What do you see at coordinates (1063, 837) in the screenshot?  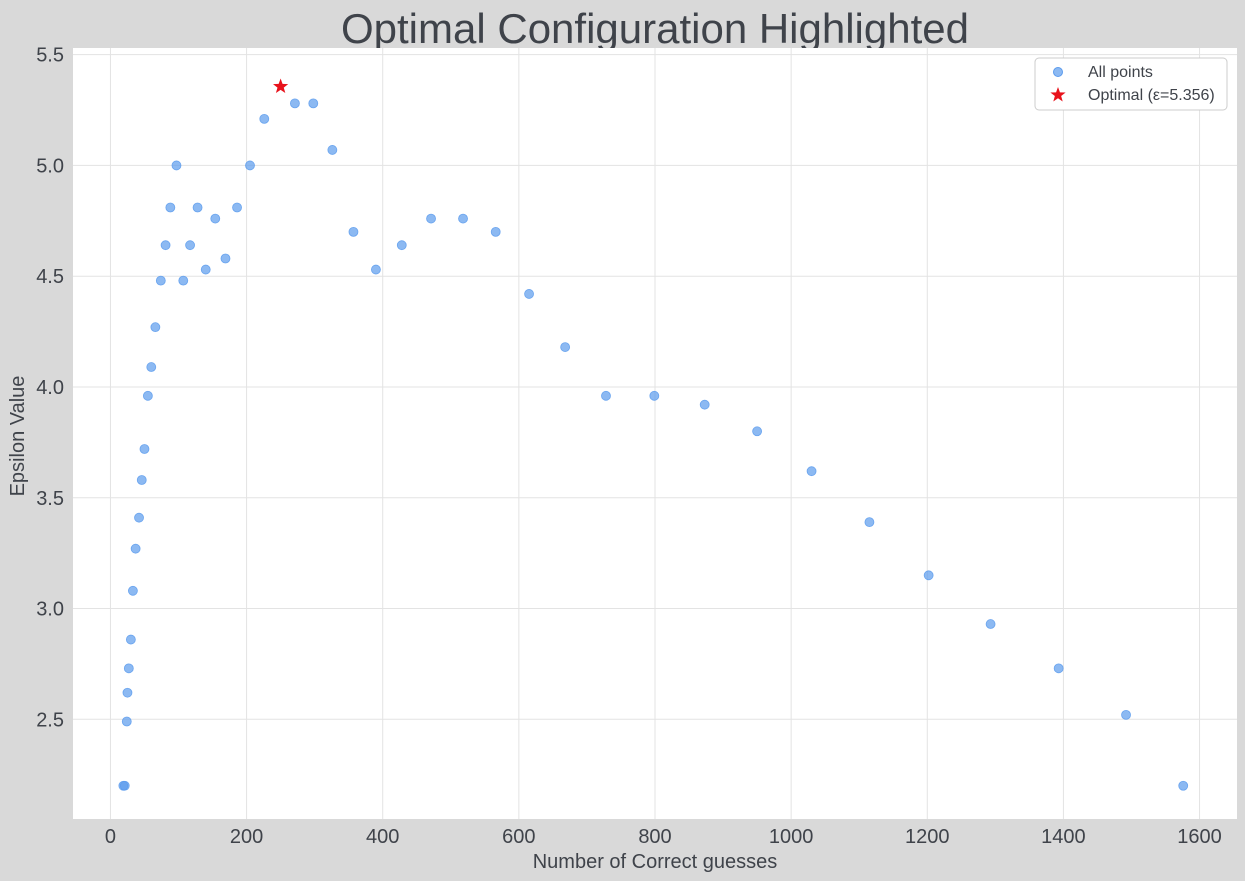 I see `x-tick-label: 1400` at bounding box center [1063, 837].